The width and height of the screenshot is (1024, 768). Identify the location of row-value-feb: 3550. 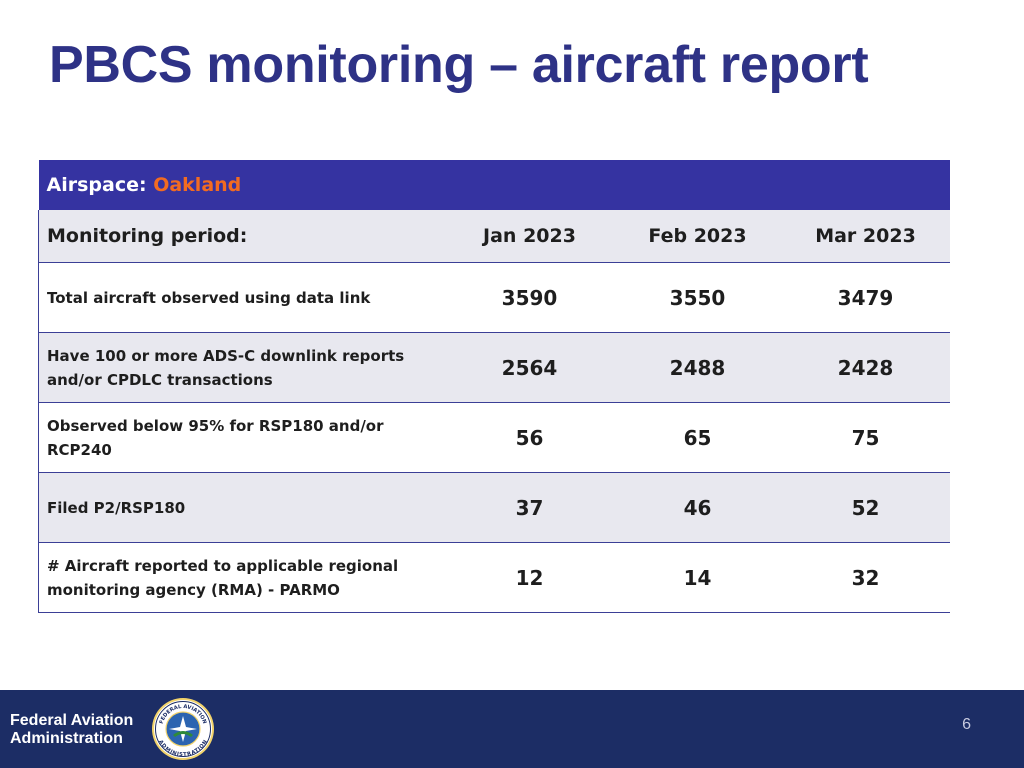
(697, 297).